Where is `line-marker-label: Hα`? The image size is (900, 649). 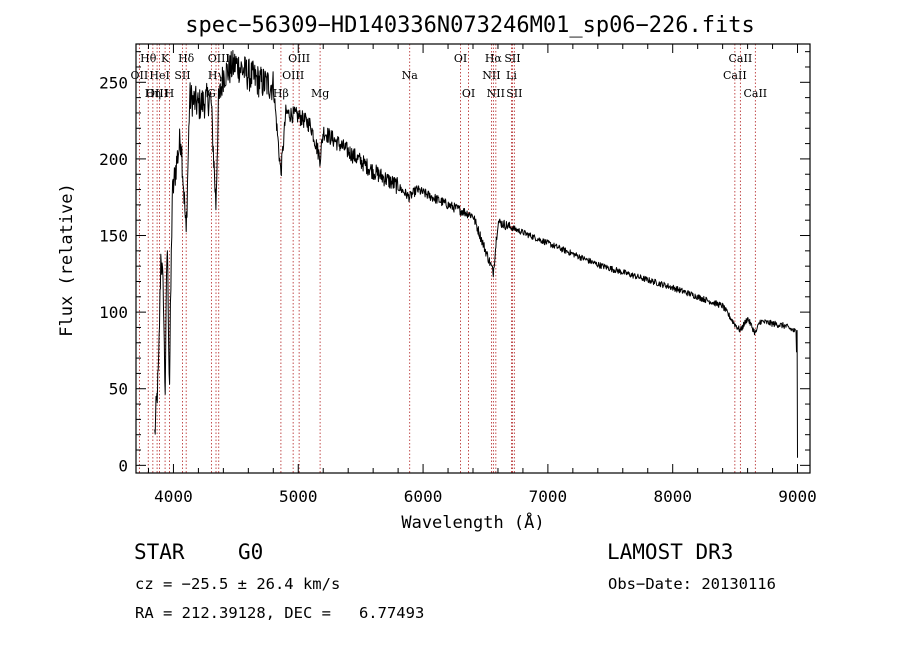 line-marker-label: Hα is located at coordinates (494, 58).